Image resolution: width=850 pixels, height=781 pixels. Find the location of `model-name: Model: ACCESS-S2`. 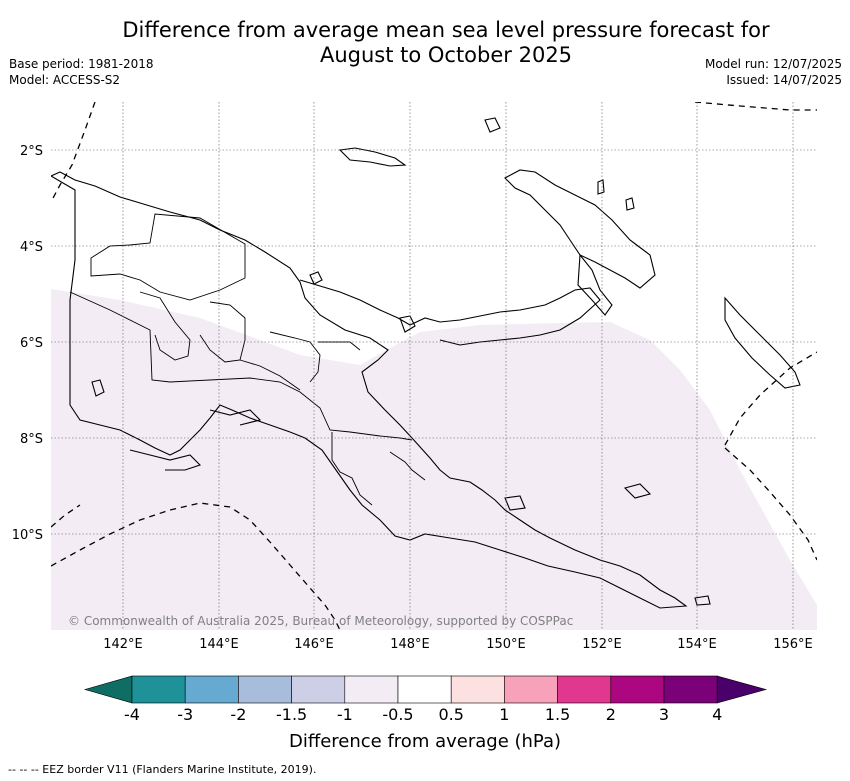

model-name: Model: ACCESS-S2 is located at coordinates (65, 80).